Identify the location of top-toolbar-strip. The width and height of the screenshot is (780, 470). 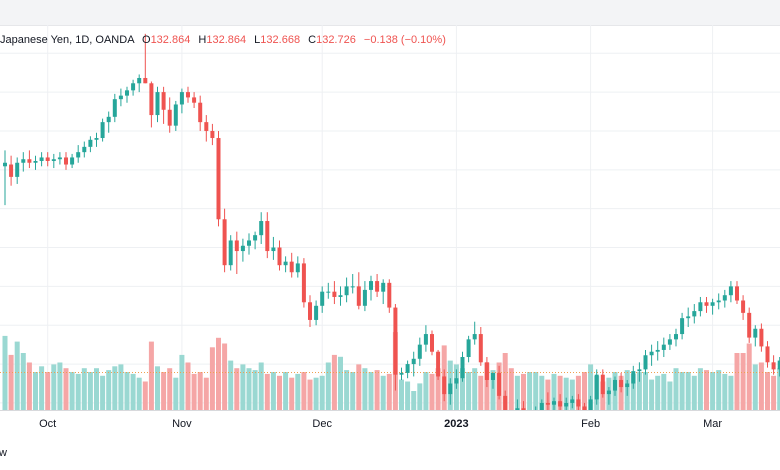
(390, 12).